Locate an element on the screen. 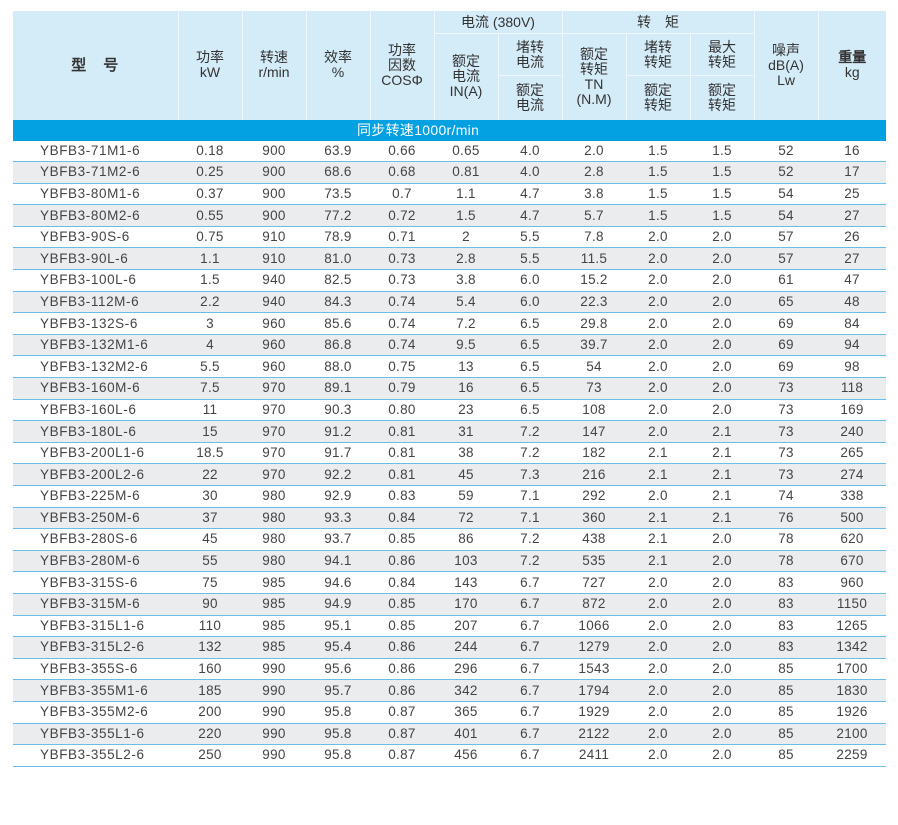  cell-power-factor: 0.7 is located at coordinates (402, 194).